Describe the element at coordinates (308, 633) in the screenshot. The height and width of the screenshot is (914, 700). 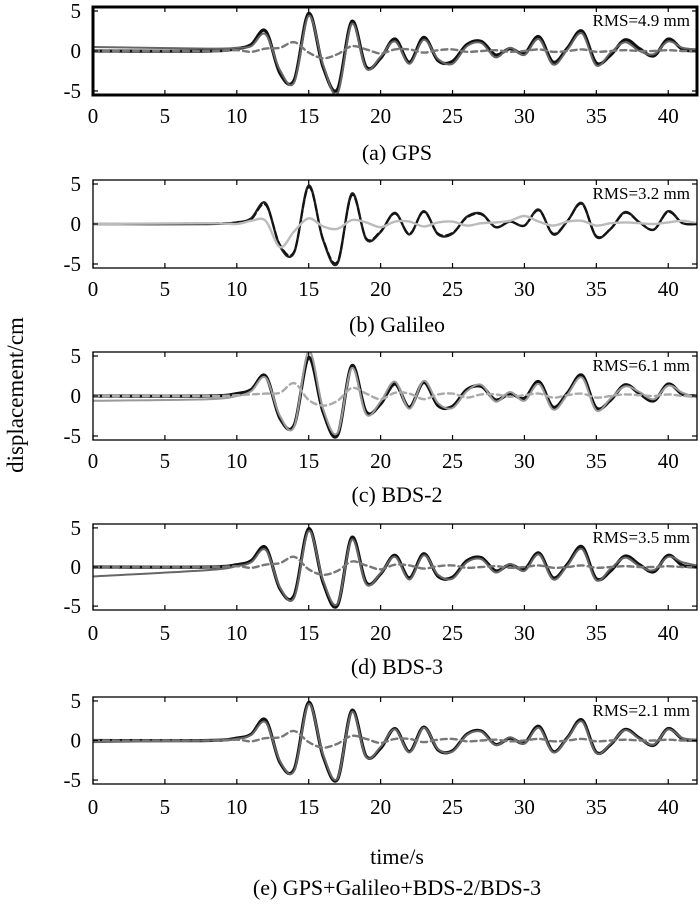
I see `panel-bds3-x-tick-label: 15` at that location.